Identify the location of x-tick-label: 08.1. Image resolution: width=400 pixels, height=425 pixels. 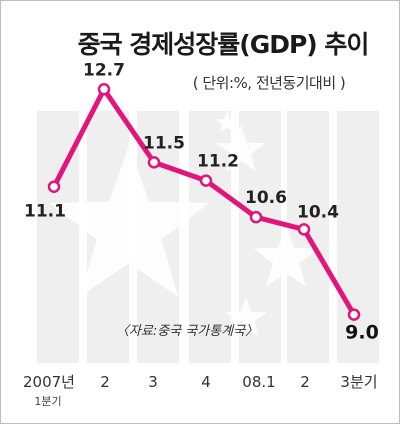
(258, 382).